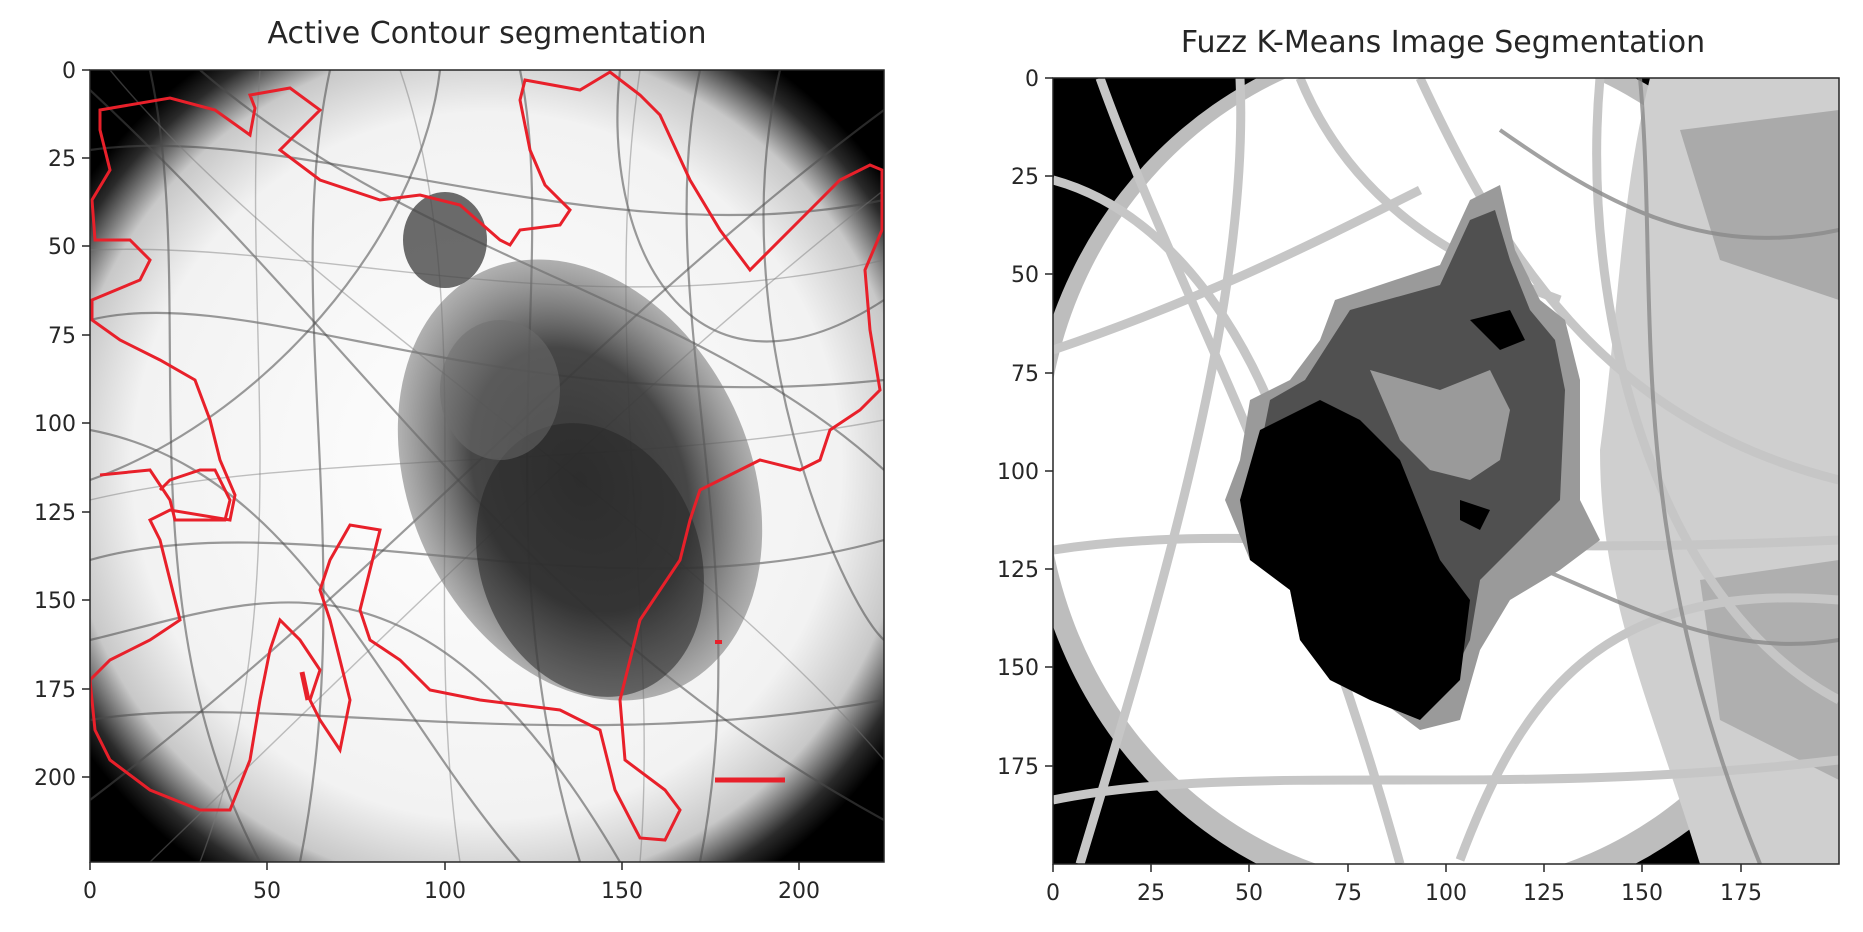  What do you see at coordinates (1412, 457) in the screenshot?
I see `lesion-clusters` at bounding box center [1412, 457].